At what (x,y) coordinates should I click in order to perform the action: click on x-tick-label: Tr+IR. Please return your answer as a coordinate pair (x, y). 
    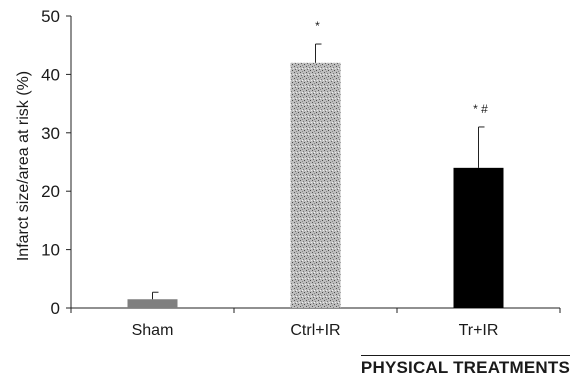
    Looking at the image, I should click on (479, 330).